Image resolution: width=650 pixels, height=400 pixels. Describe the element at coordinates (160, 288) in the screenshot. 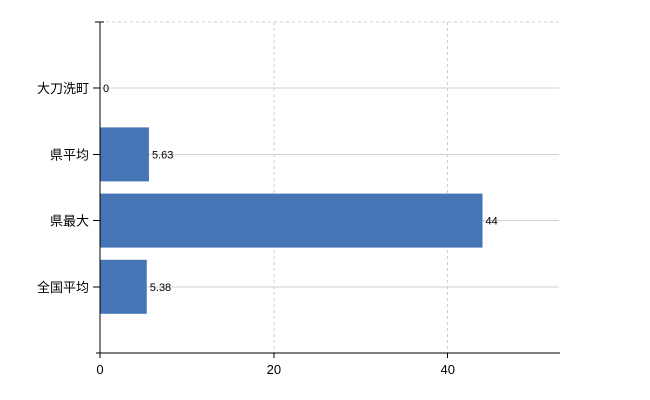

I see `value-label: 5.38` at that location.